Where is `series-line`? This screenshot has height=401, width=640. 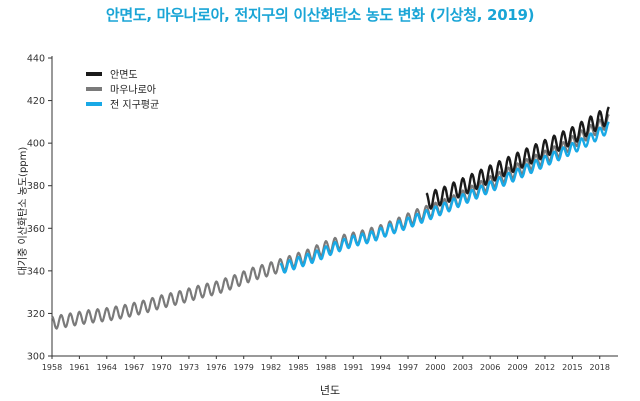 series-line is located at coordinates (517, 158).